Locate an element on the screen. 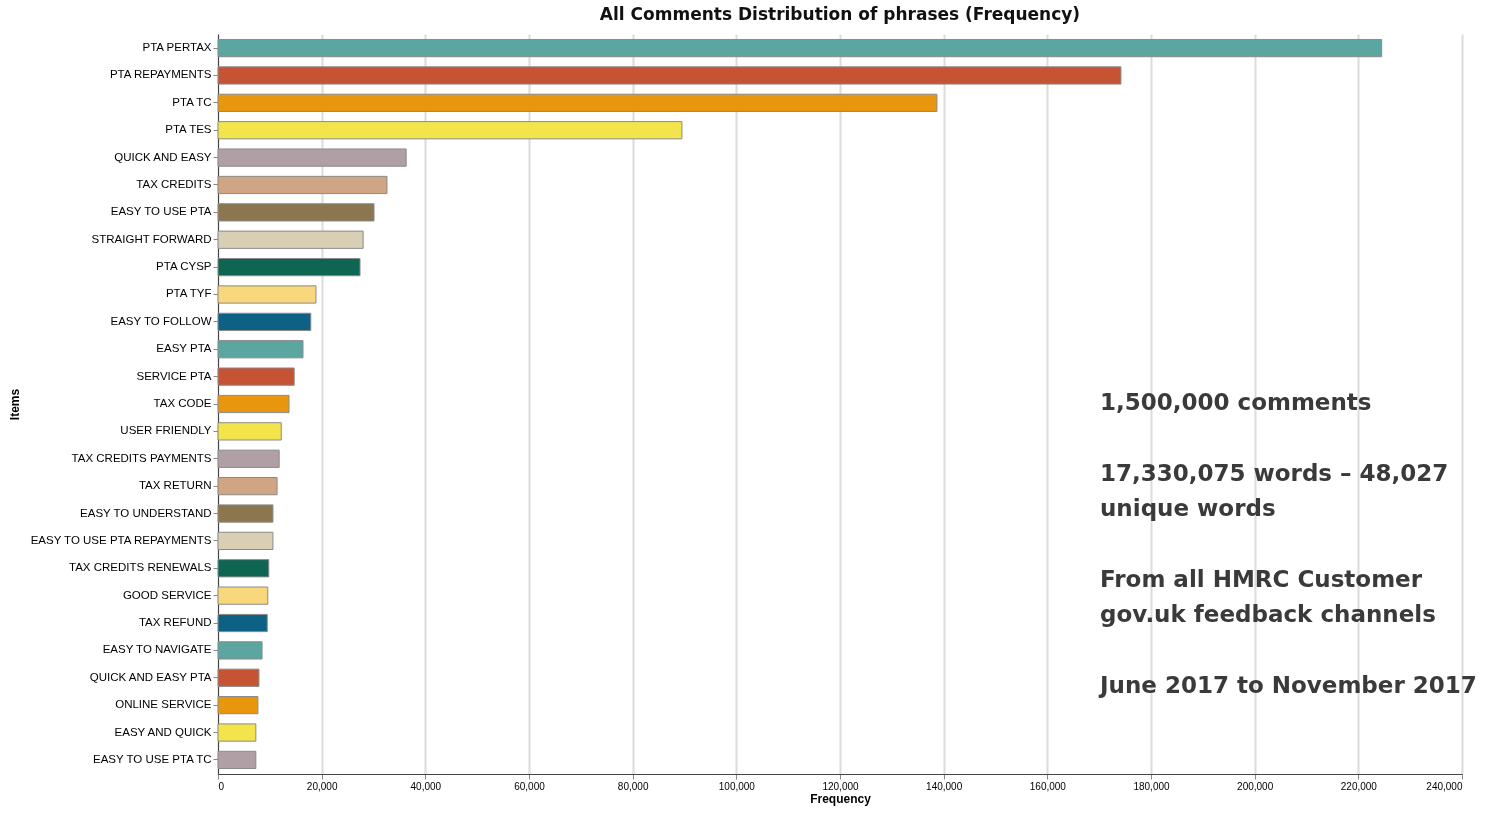 This screenshot has height=831, width=1500. annotation: 17,330,075 words – 48,027 unique words is located at coordinates (1275, 491).